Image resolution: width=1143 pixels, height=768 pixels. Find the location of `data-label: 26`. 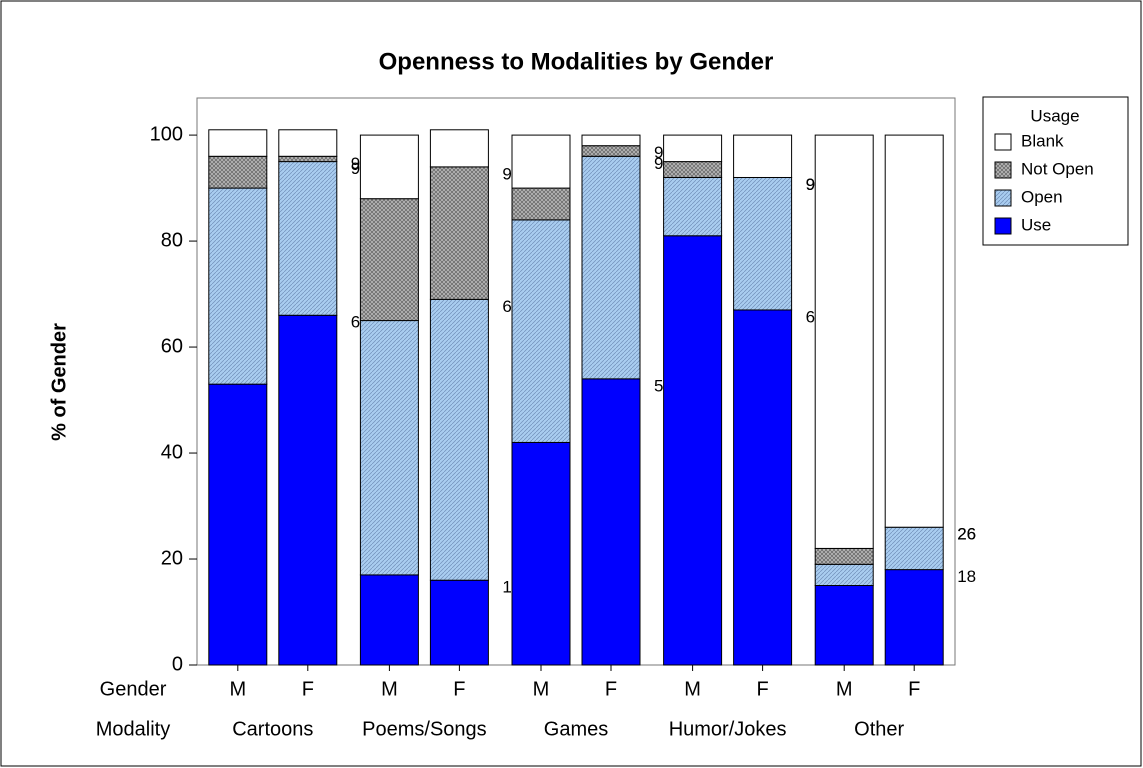

data-label: 26 is located at coordinates (966, 534).